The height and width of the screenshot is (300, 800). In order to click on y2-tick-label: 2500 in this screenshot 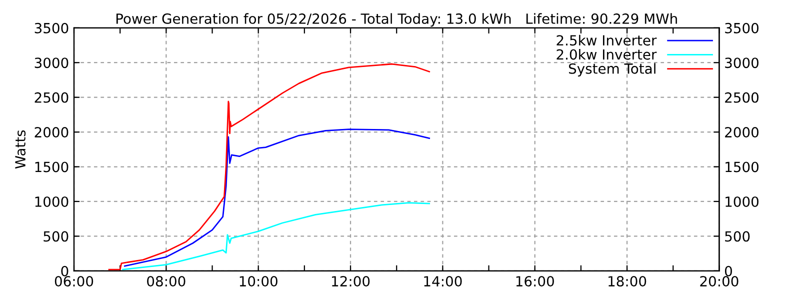, I will do `click(741, 97)`.